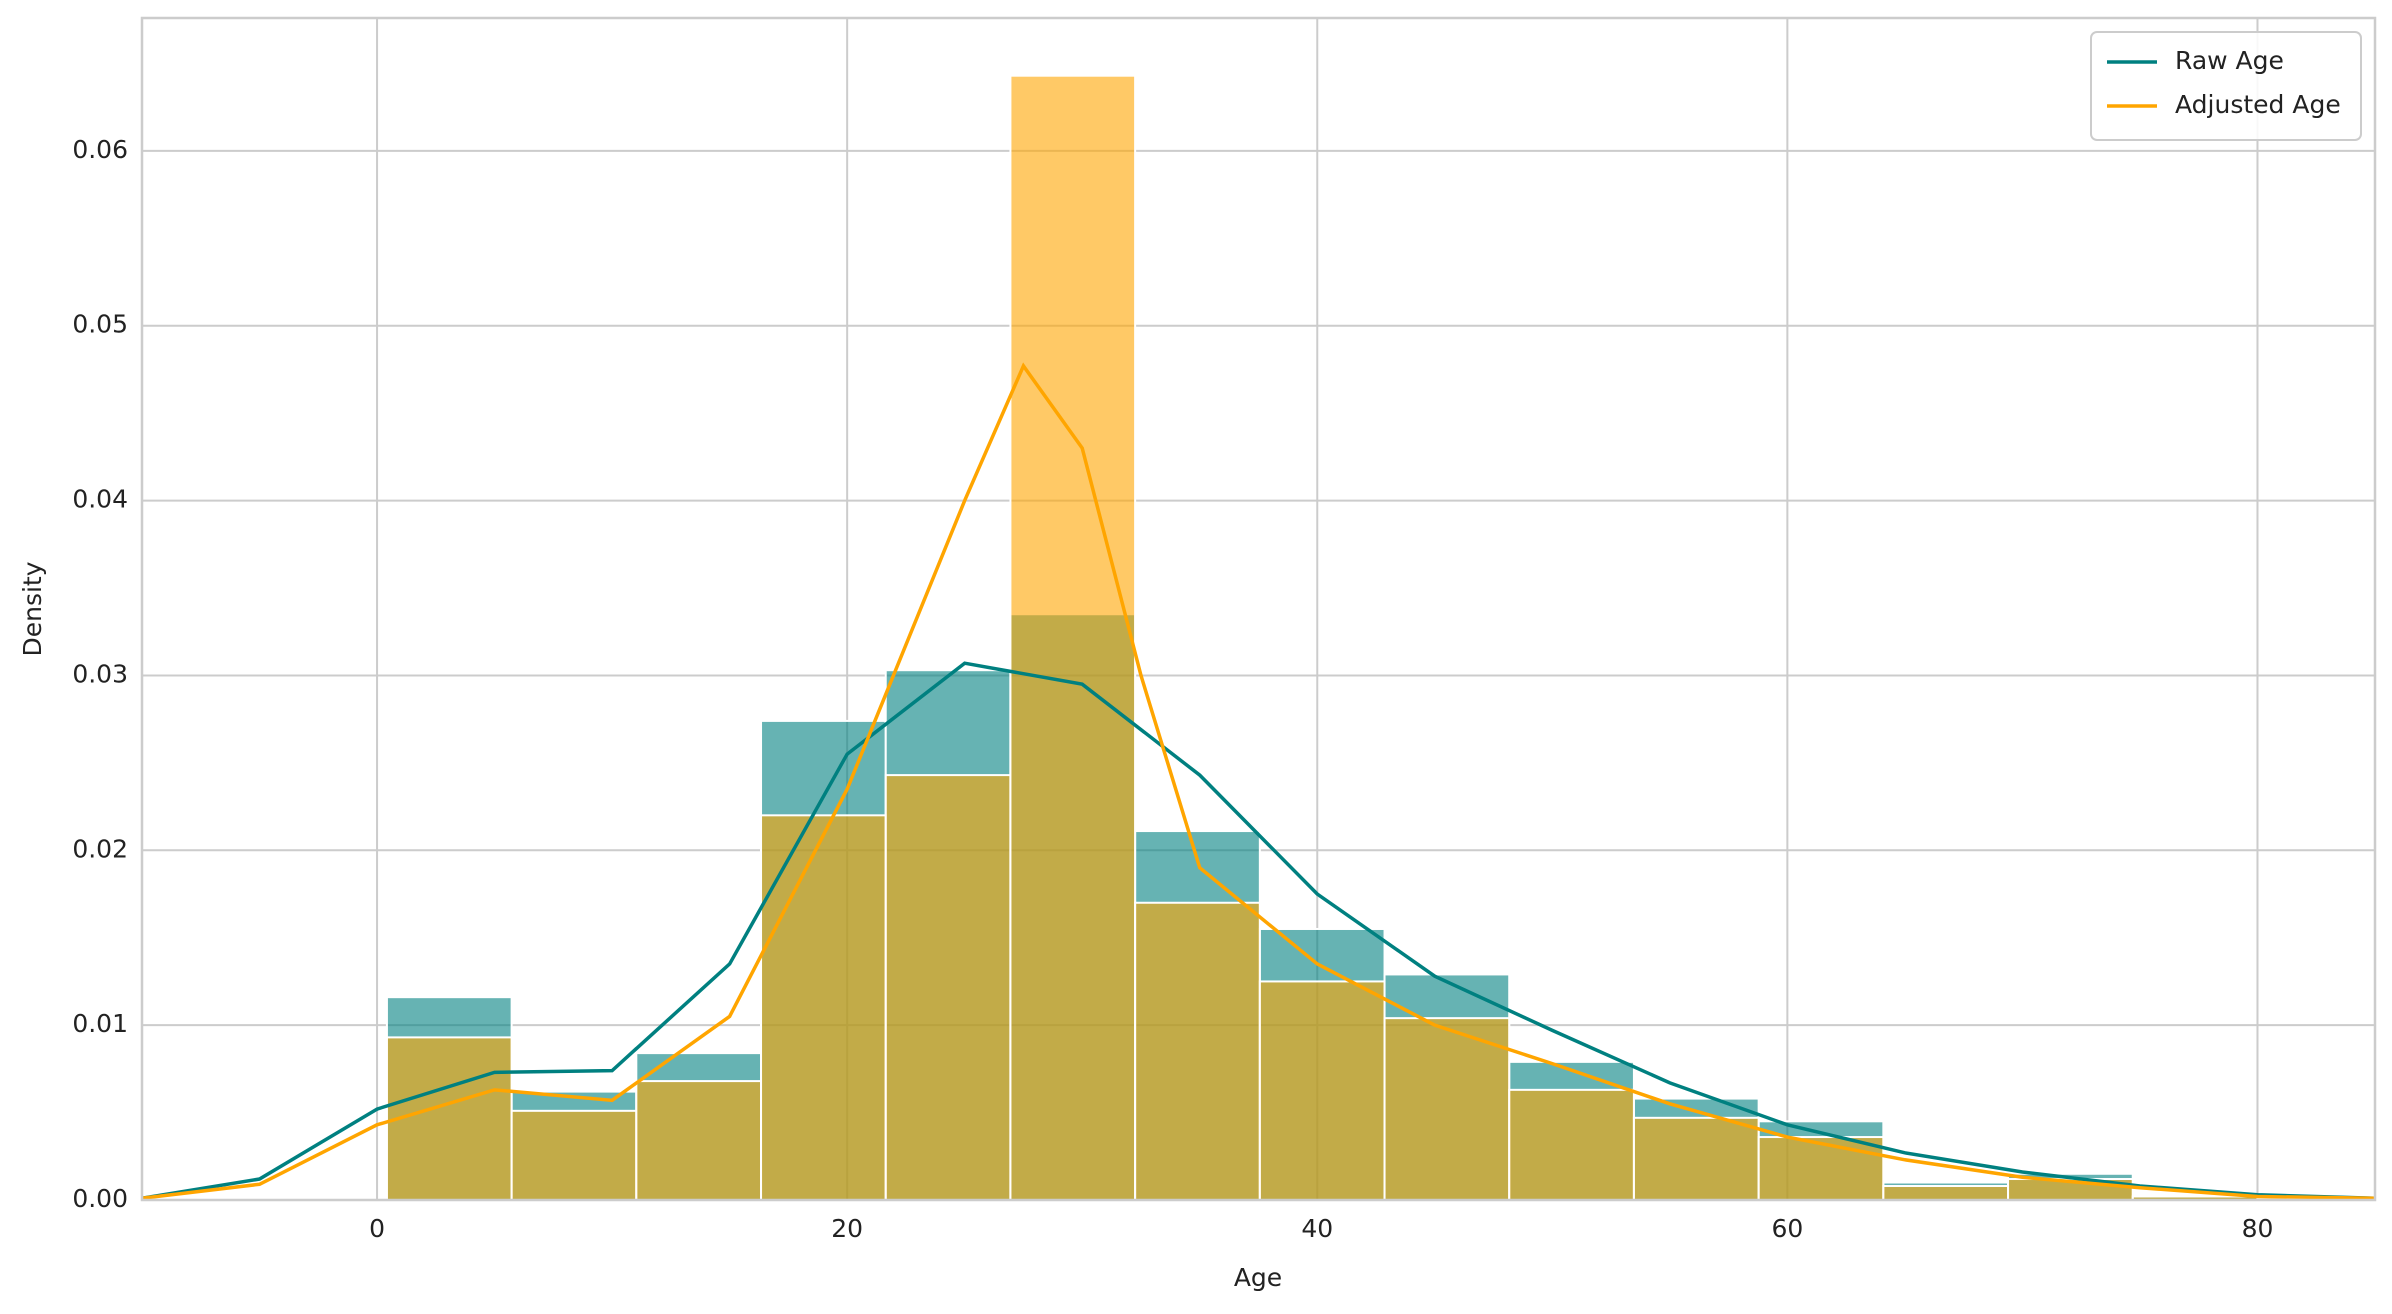 The width and height of the screenshot is (2392, 1314). I want to click on x-tick-label: 60, so click(1787, 1228).